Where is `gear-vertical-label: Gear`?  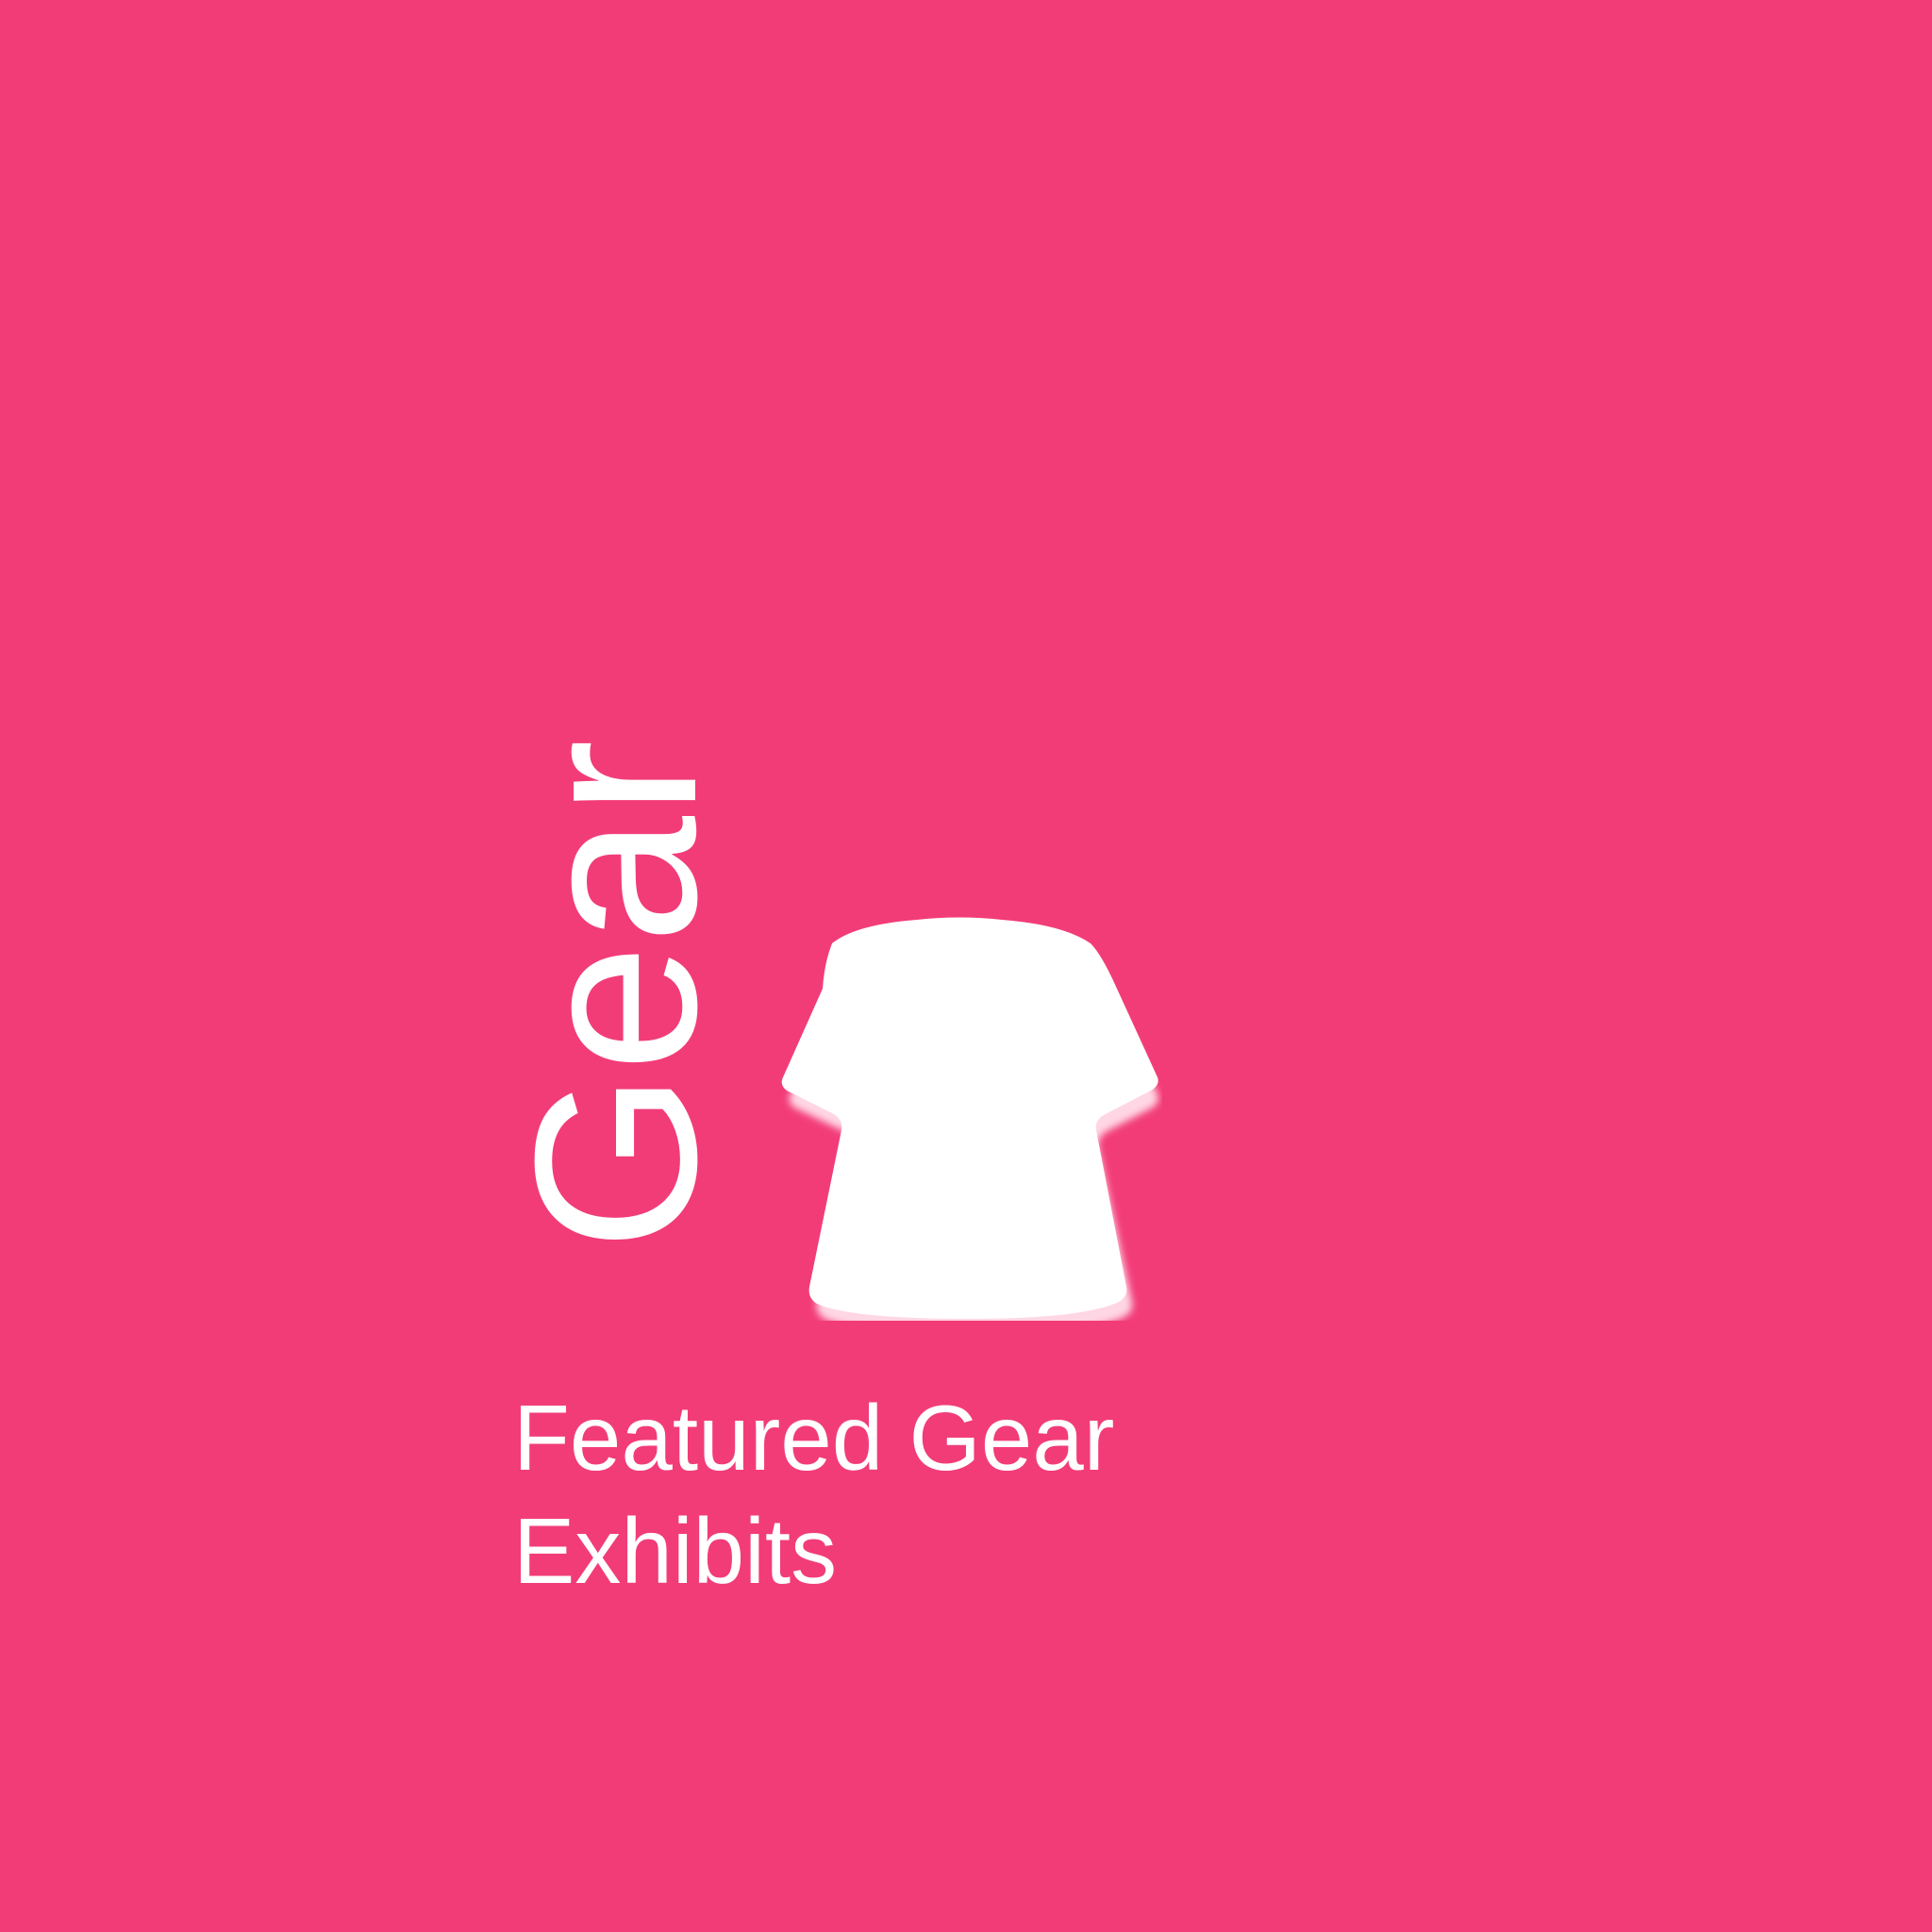
gear-vertical-label: Gear is located at coordinates (615, 996).